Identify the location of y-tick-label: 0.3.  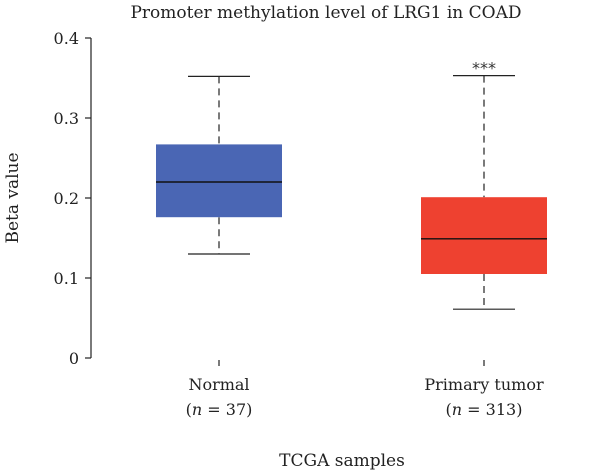
(66, 118).